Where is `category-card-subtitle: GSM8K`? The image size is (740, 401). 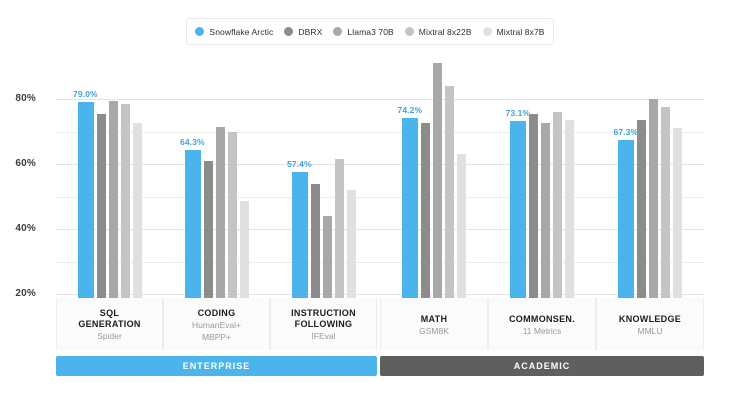
category-card-subtitle: GSM8K is located at coordinates (434, 330).